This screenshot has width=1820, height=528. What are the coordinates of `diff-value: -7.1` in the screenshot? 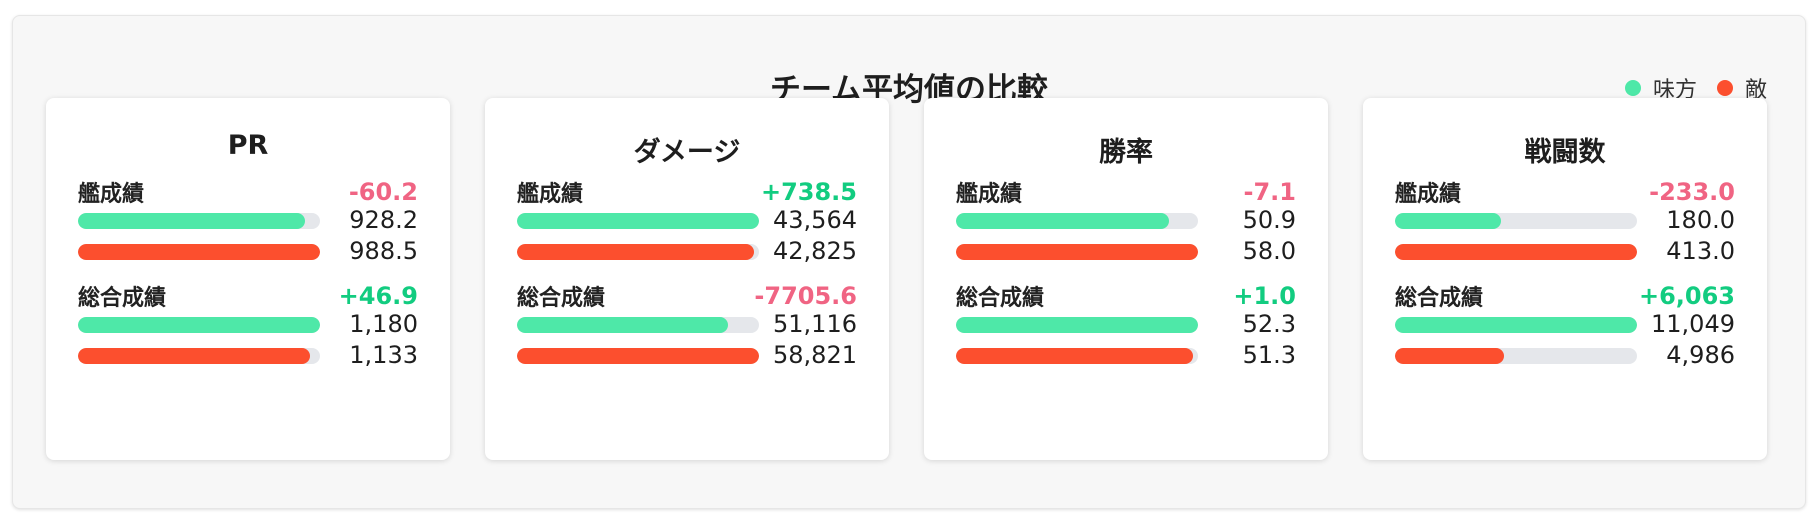 It's located at (1269, 192).